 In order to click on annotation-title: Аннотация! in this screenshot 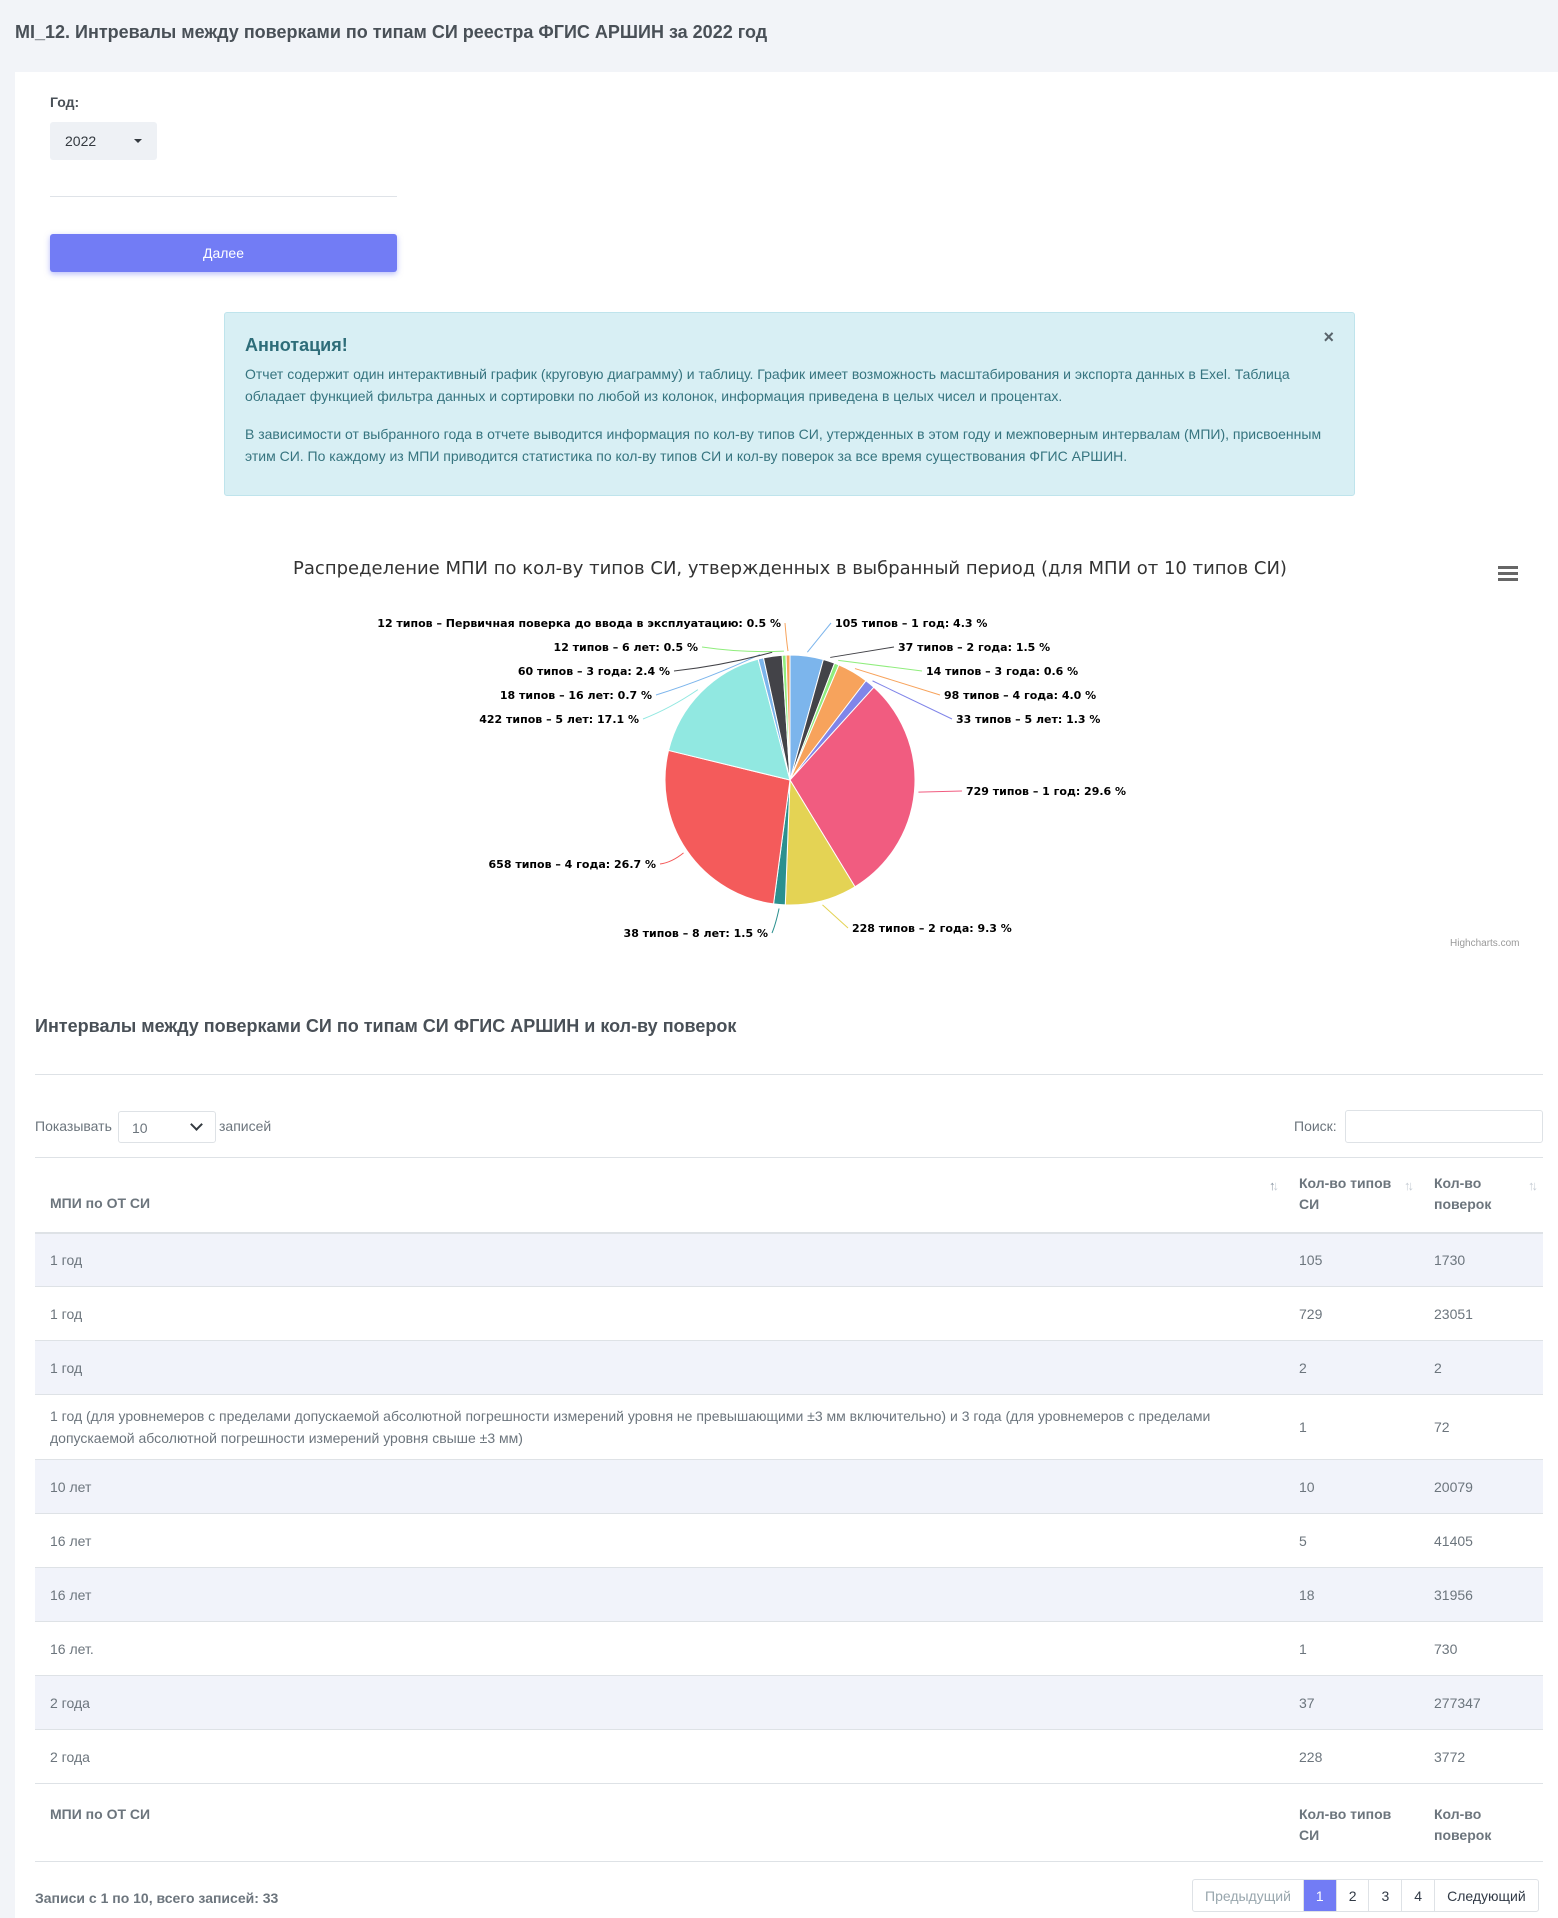, I will do `click(296, 345)`.